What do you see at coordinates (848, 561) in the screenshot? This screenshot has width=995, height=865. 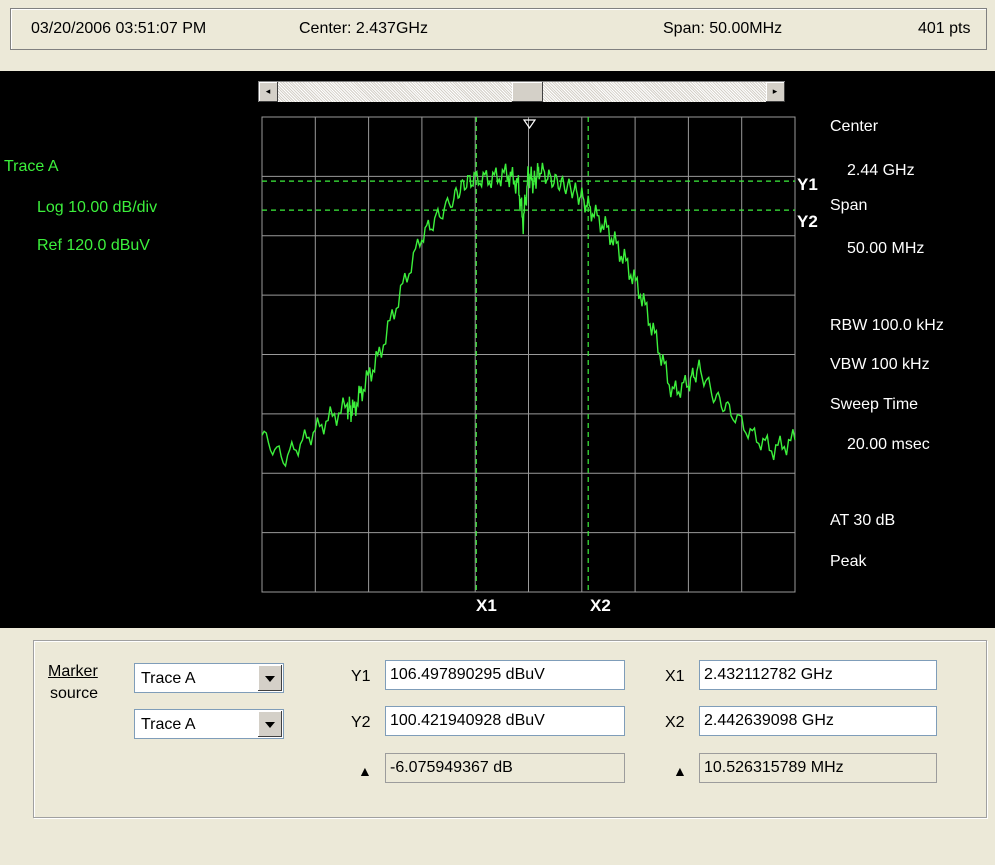 I see `detector-mode: Peak` at bounding box center [848, 561].